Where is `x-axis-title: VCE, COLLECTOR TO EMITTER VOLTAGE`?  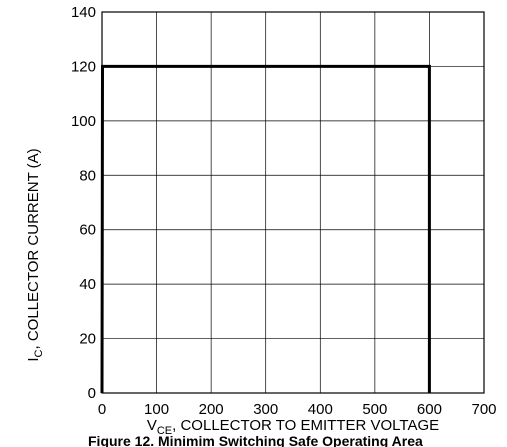 x-axis-title: VCE, COLLECTOR TO EMITTER VOLTAGE is located at coordinates (293, 427).